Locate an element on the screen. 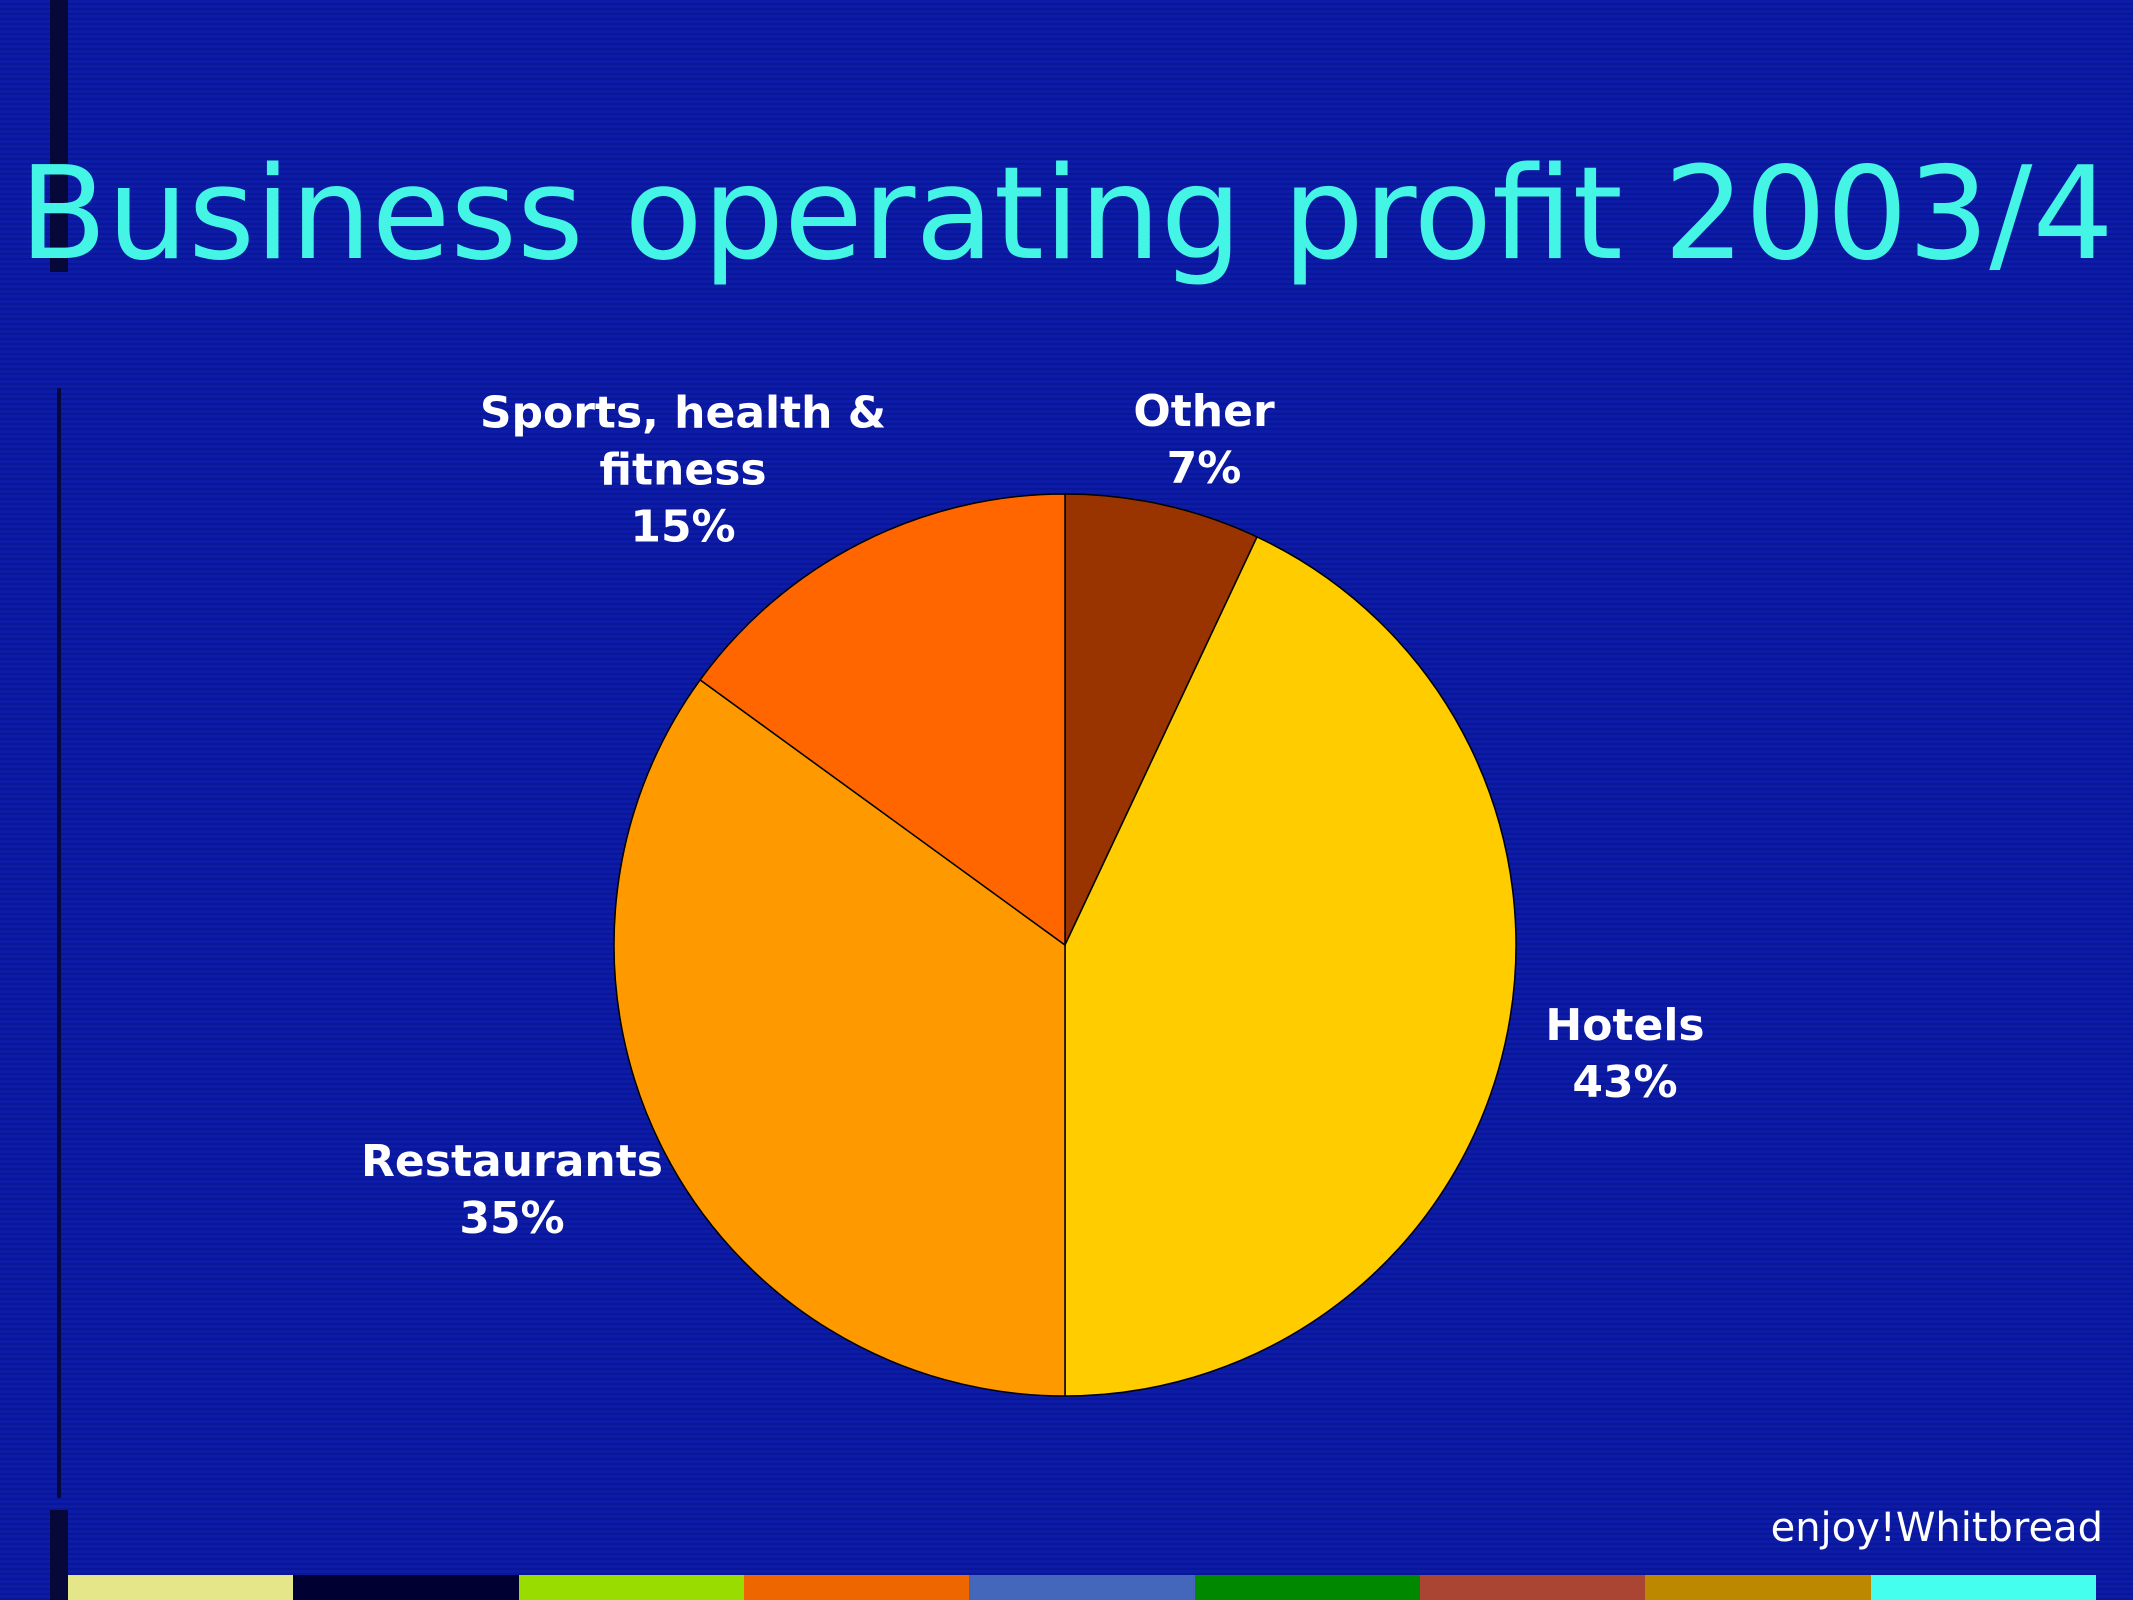  category-label: Hotels is located at coordinates (1625, 1025).